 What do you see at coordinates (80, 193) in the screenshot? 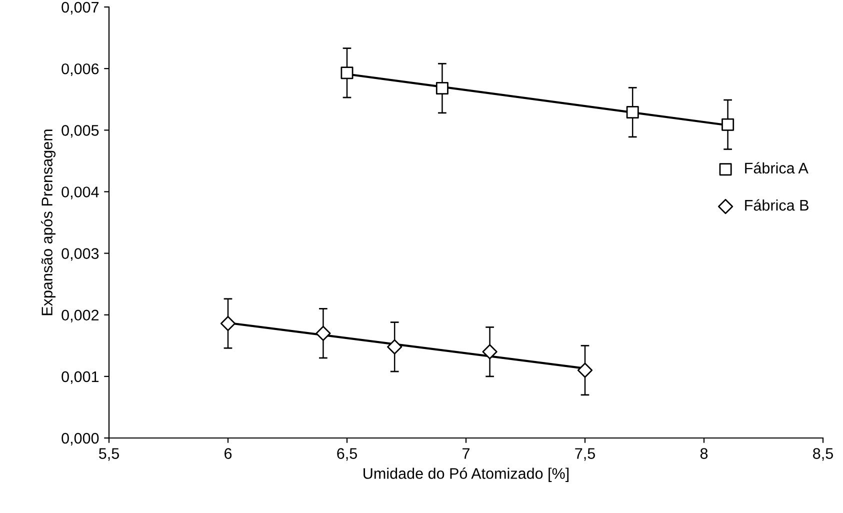
I see `y-tick-label: 0,004` at bounding box center [80, 193].